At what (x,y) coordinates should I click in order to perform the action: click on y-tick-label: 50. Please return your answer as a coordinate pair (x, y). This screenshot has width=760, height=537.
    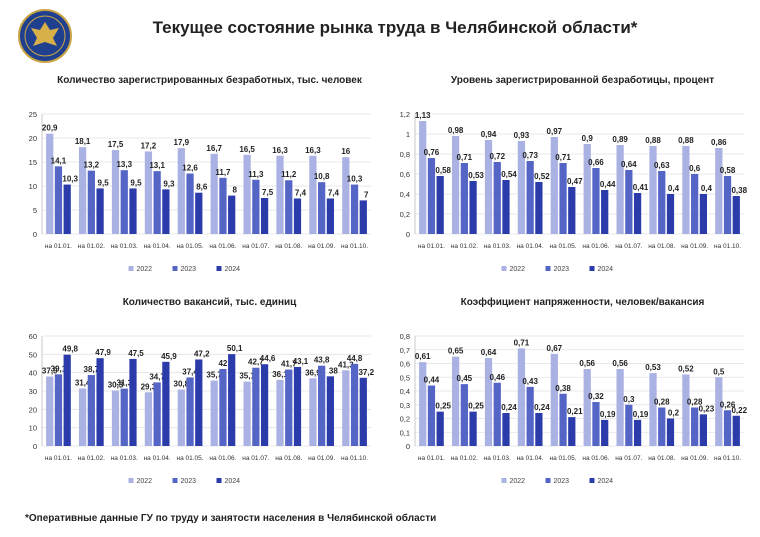
    Looking at the image, I should click on (33, 354).